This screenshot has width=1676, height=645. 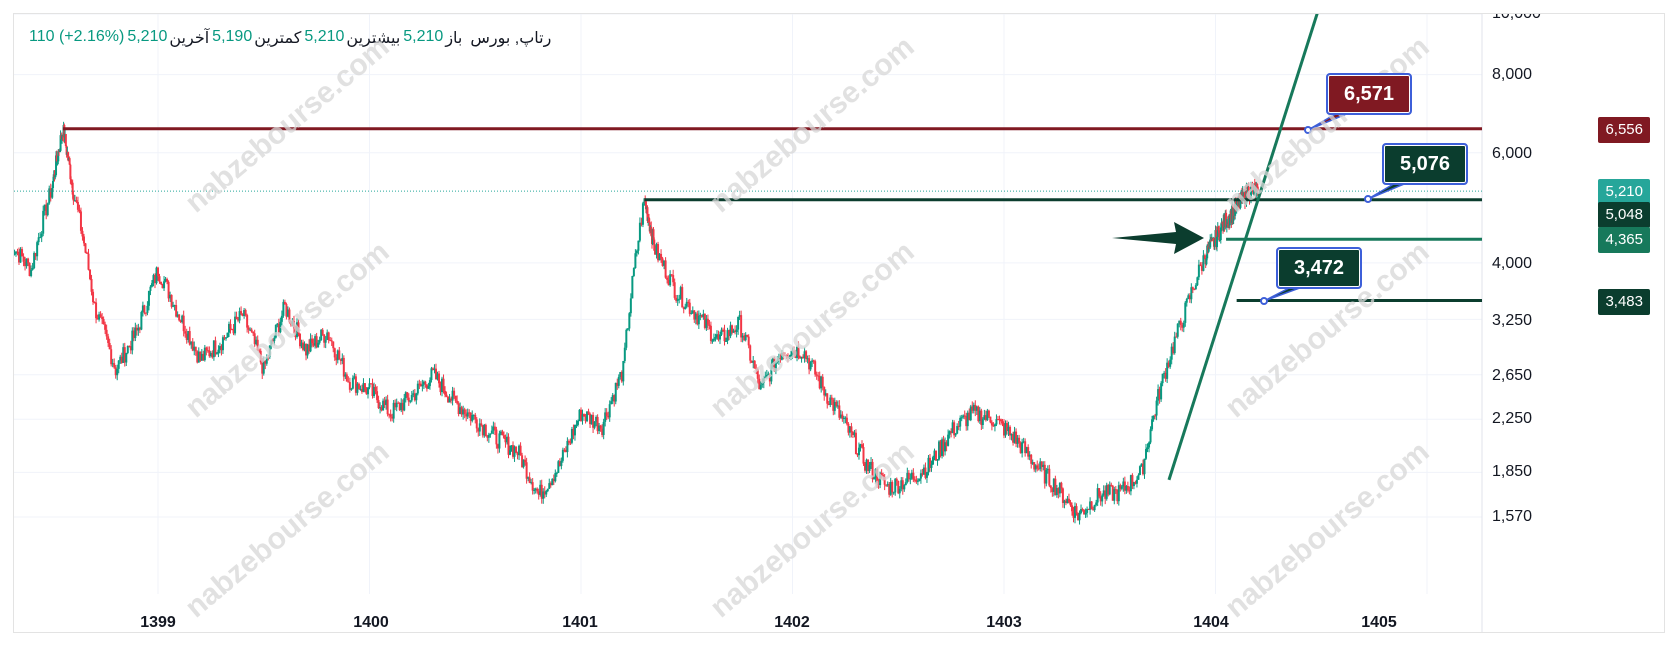 What do you see at coordinates (1425, 164) in the screenshot?
I see `callout-5076: 5,076` at bounding box center [1425, 164].